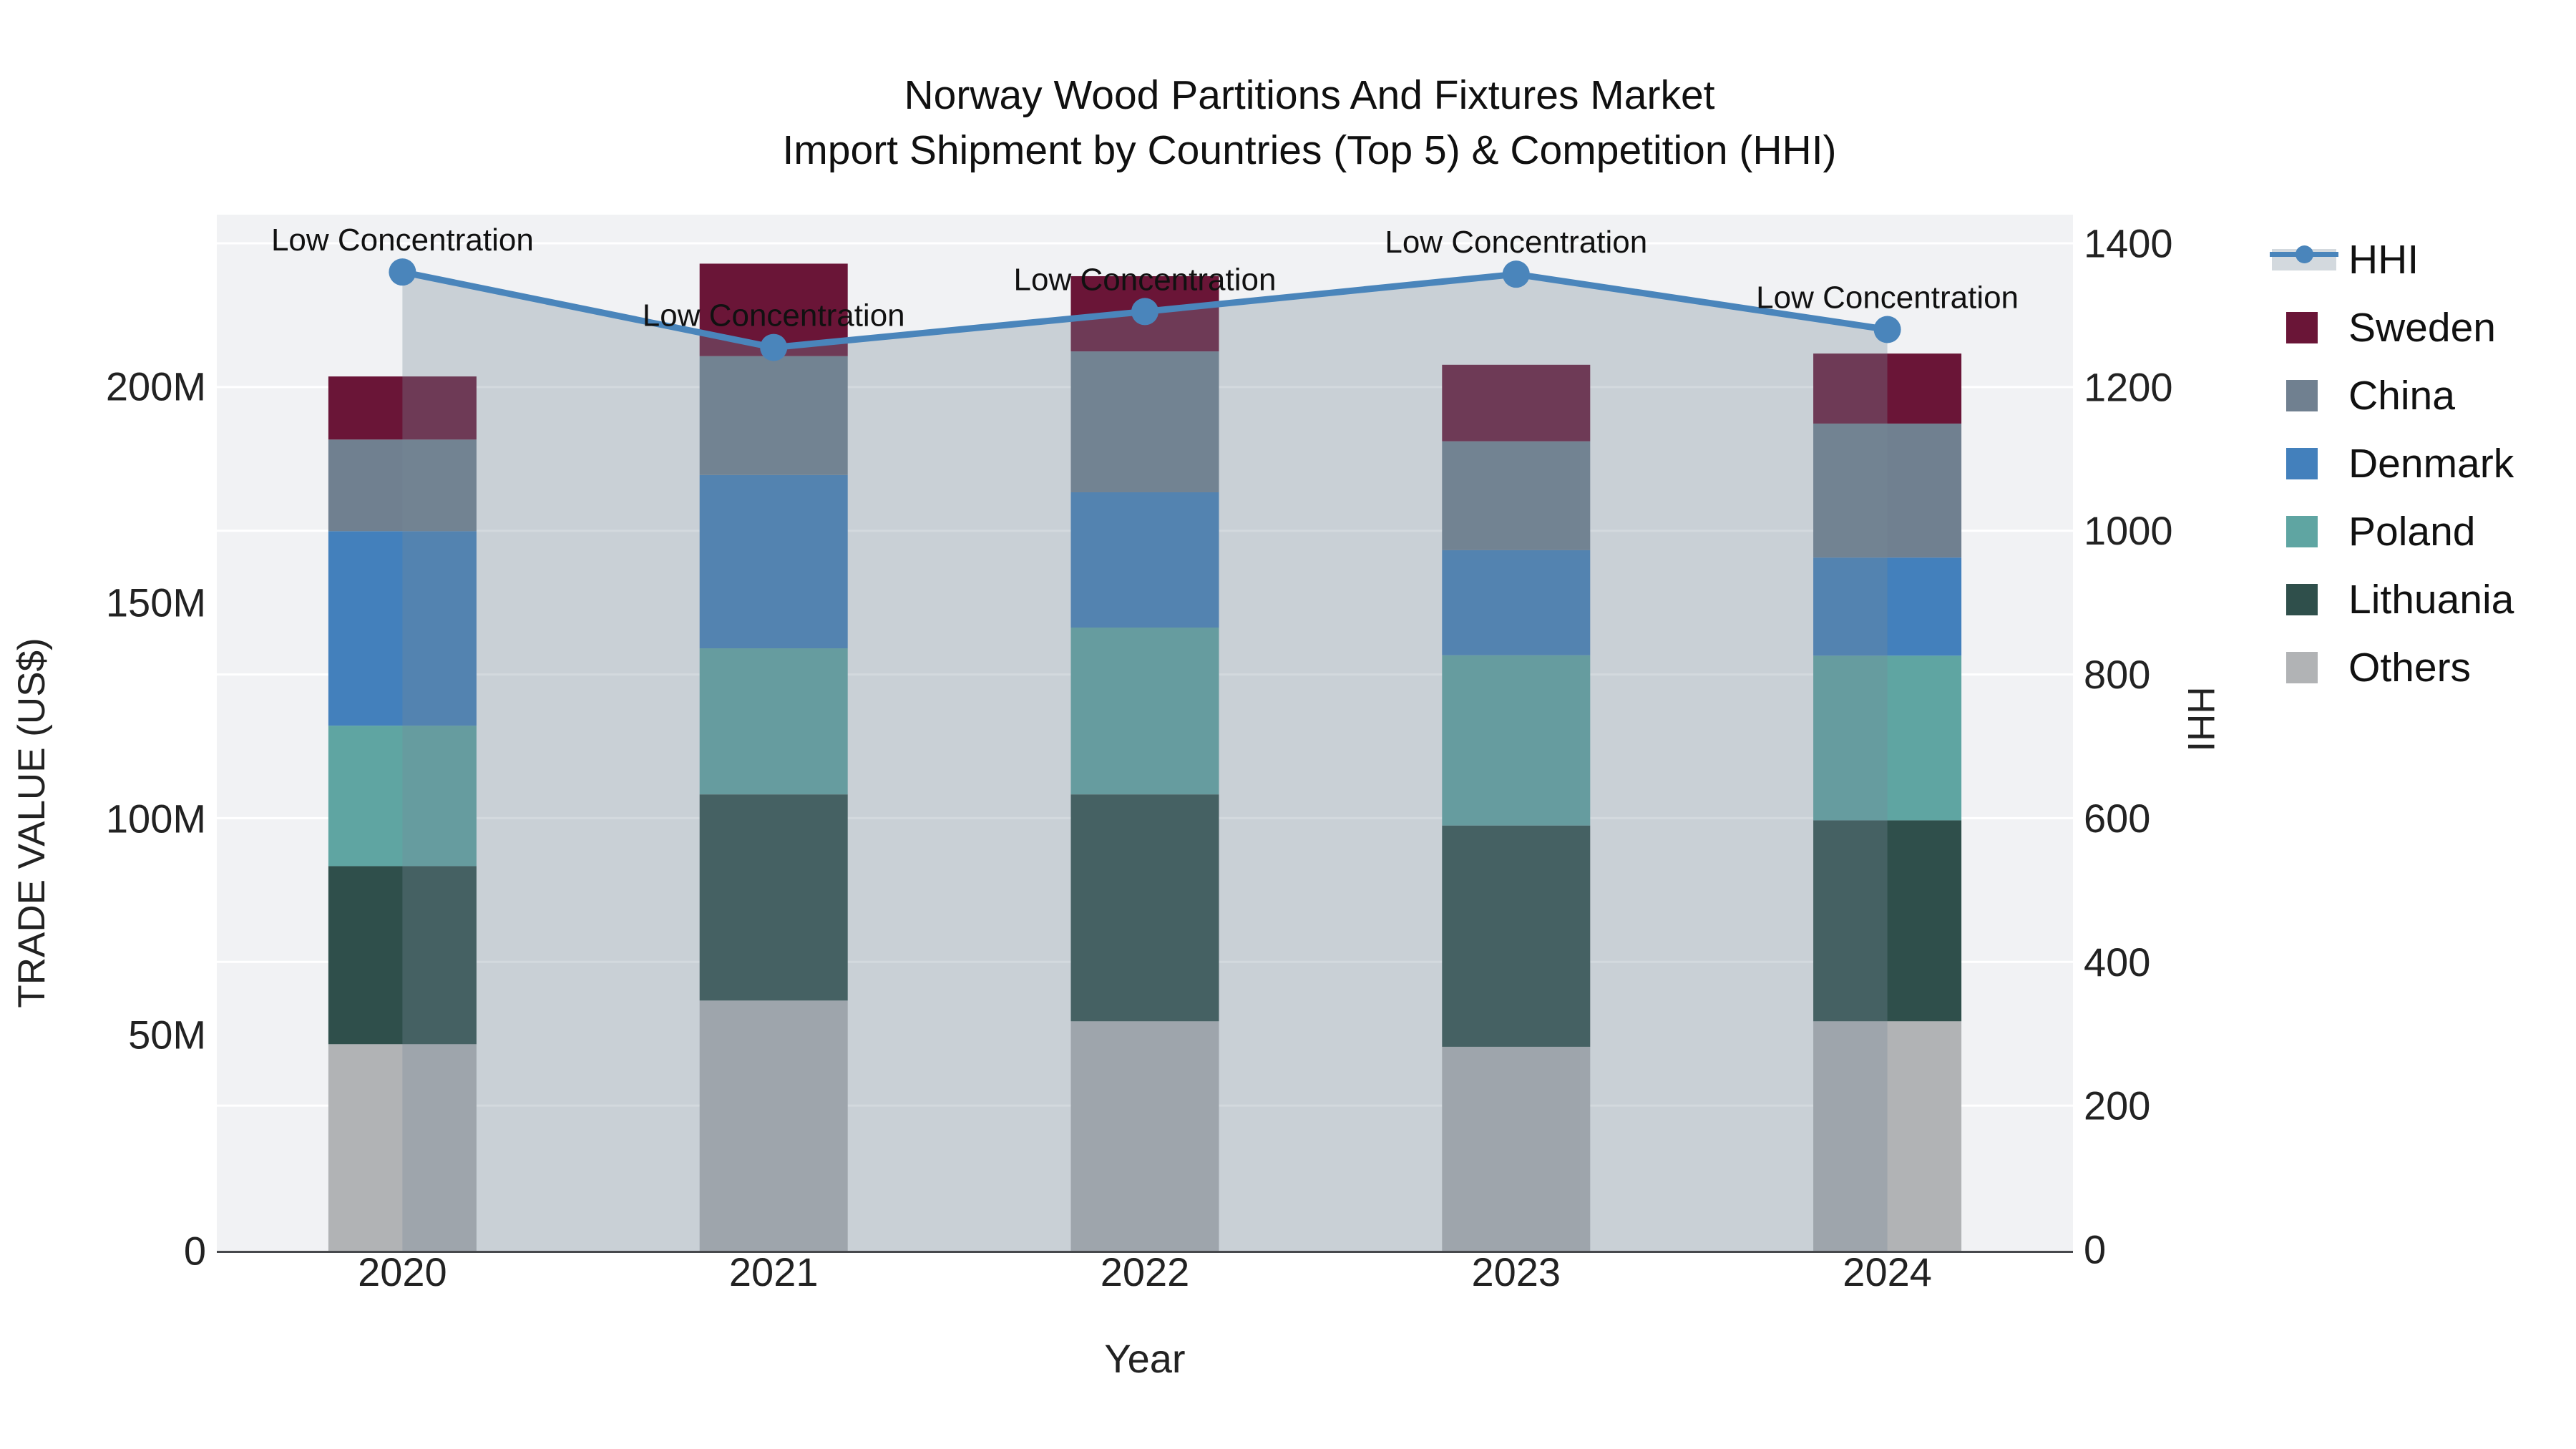 The width and height of the screenshot is (2576, 1449). I want to click on legend-item-poland: Poland, so click(2393, 532).